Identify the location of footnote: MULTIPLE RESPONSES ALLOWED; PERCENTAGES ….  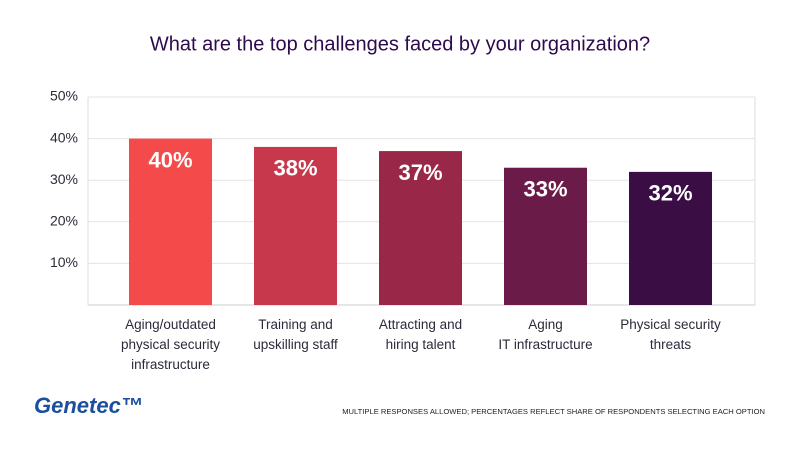
(553, 411).